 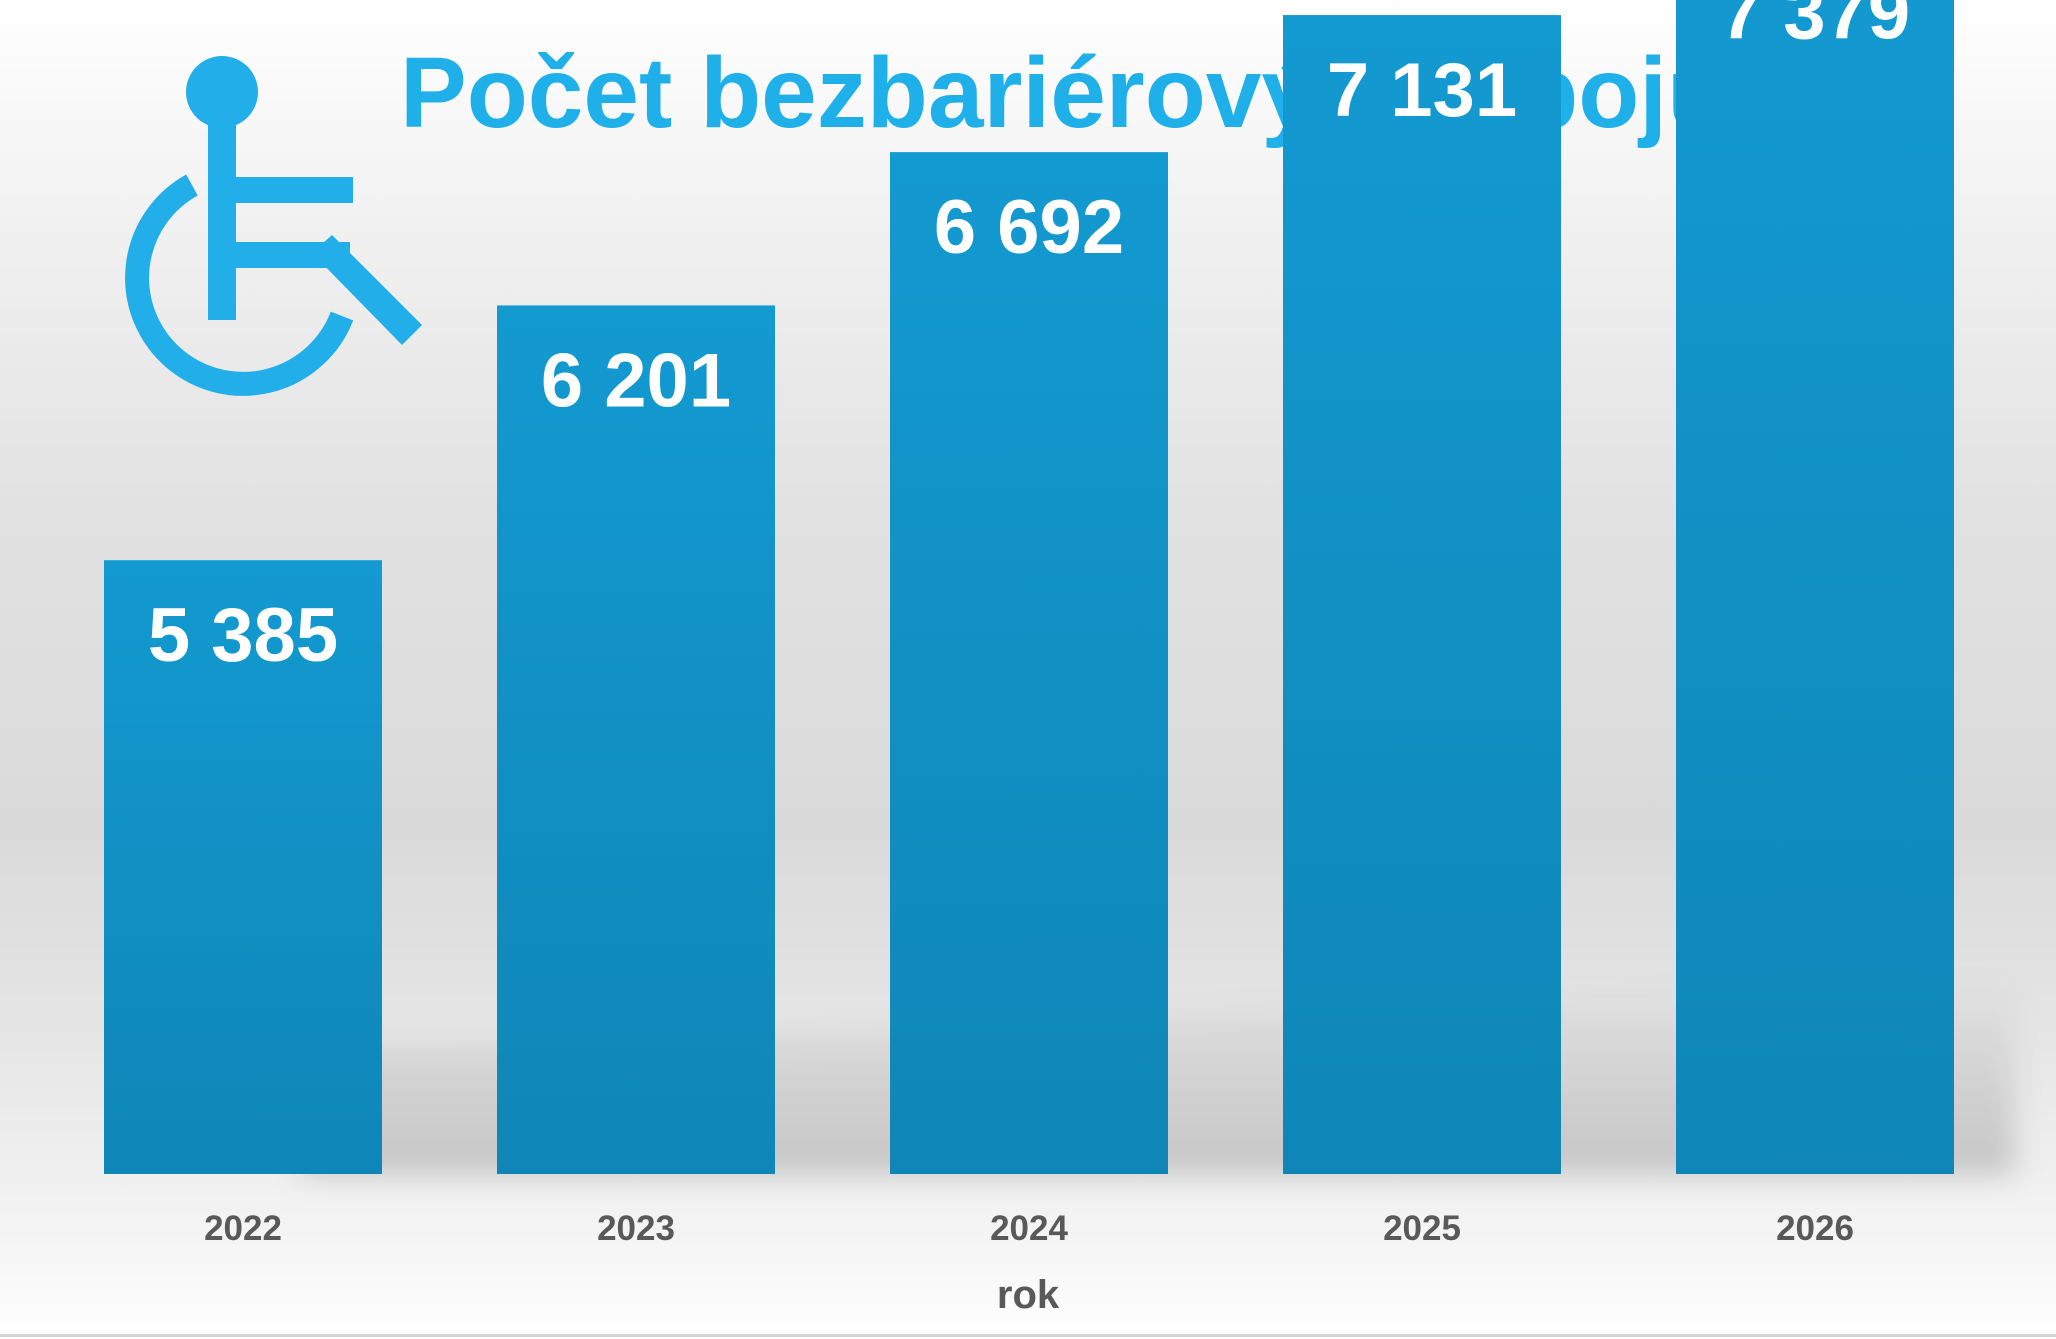 I want to click on bar-value-label: 6 201, so click(x=636, y=380).